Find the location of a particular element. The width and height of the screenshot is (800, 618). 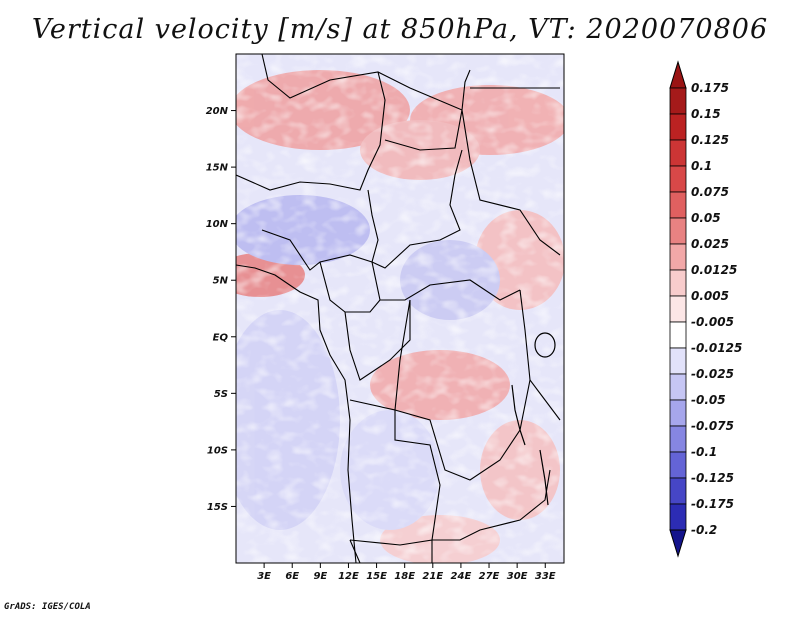

lat-tick-label: 10S is located at coordinates (217, 450).